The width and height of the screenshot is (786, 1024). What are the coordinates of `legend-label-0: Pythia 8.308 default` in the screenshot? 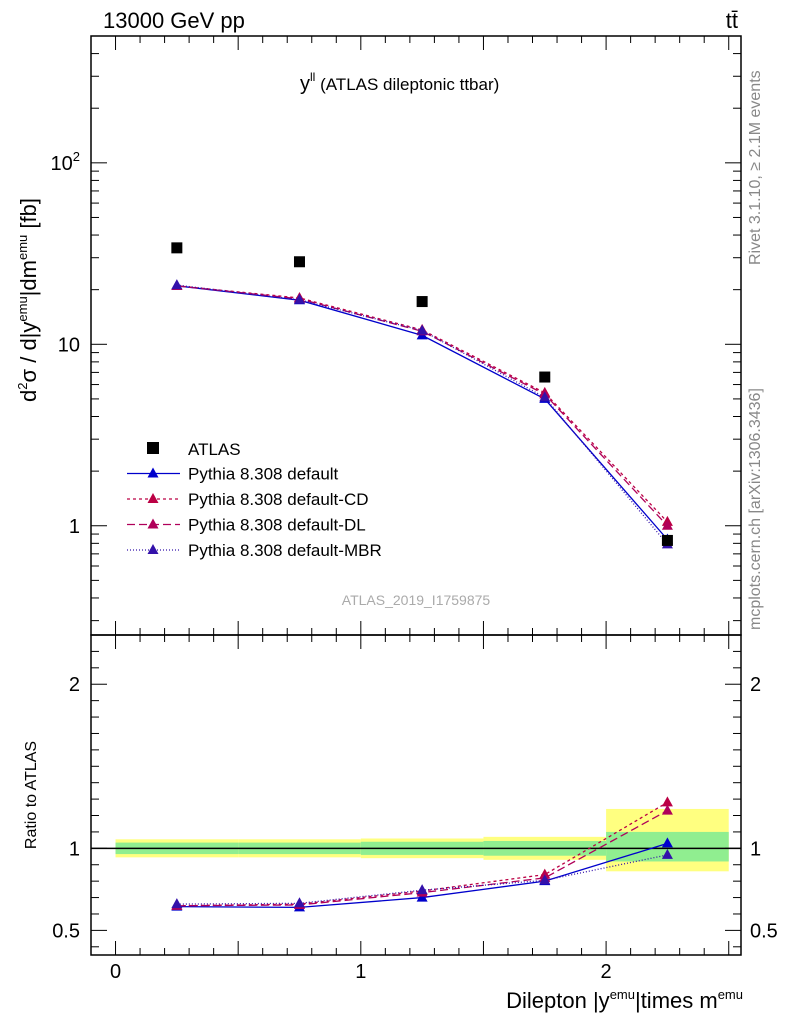 It's located at (263, 474).